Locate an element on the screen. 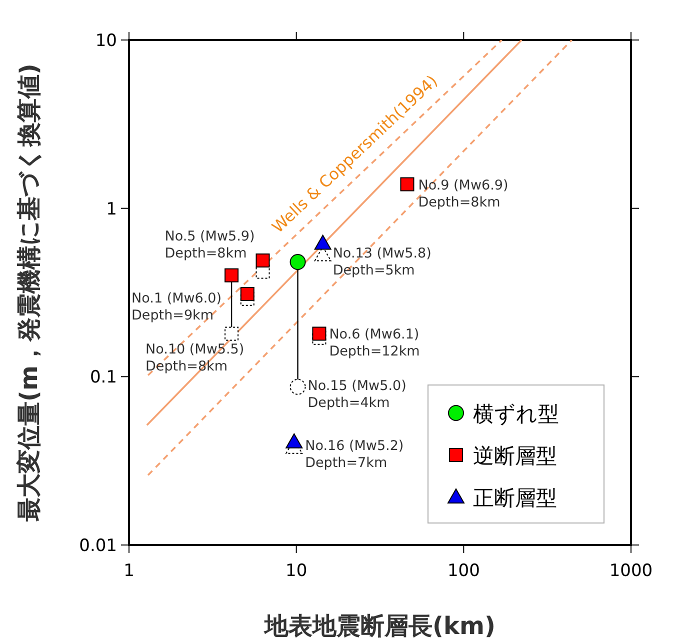  annotation: No.13 (Mw5.8) Depth=5km is located at coordinates (382, 261).